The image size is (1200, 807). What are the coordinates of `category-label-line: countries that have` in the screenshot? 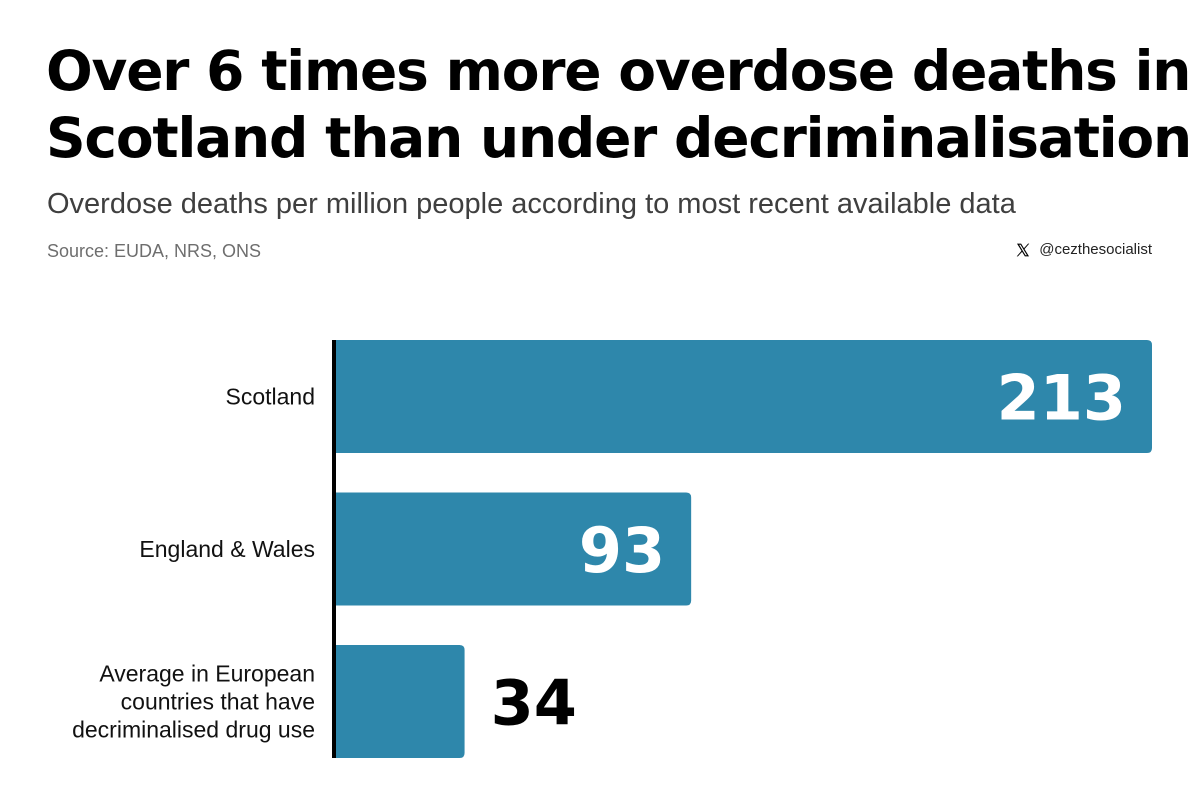 It's located at (218, 702).